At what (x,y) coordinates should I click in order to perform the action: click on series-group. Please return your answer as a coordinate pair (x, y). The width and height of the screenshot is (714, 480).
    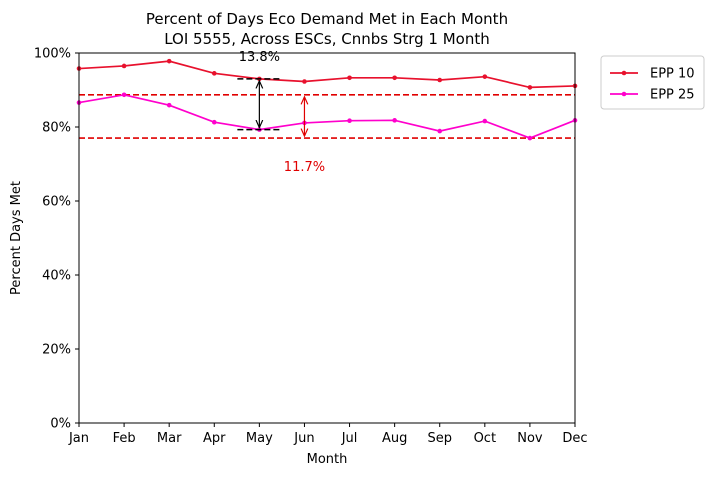
    Looking at the image, I should click on (327, 99).